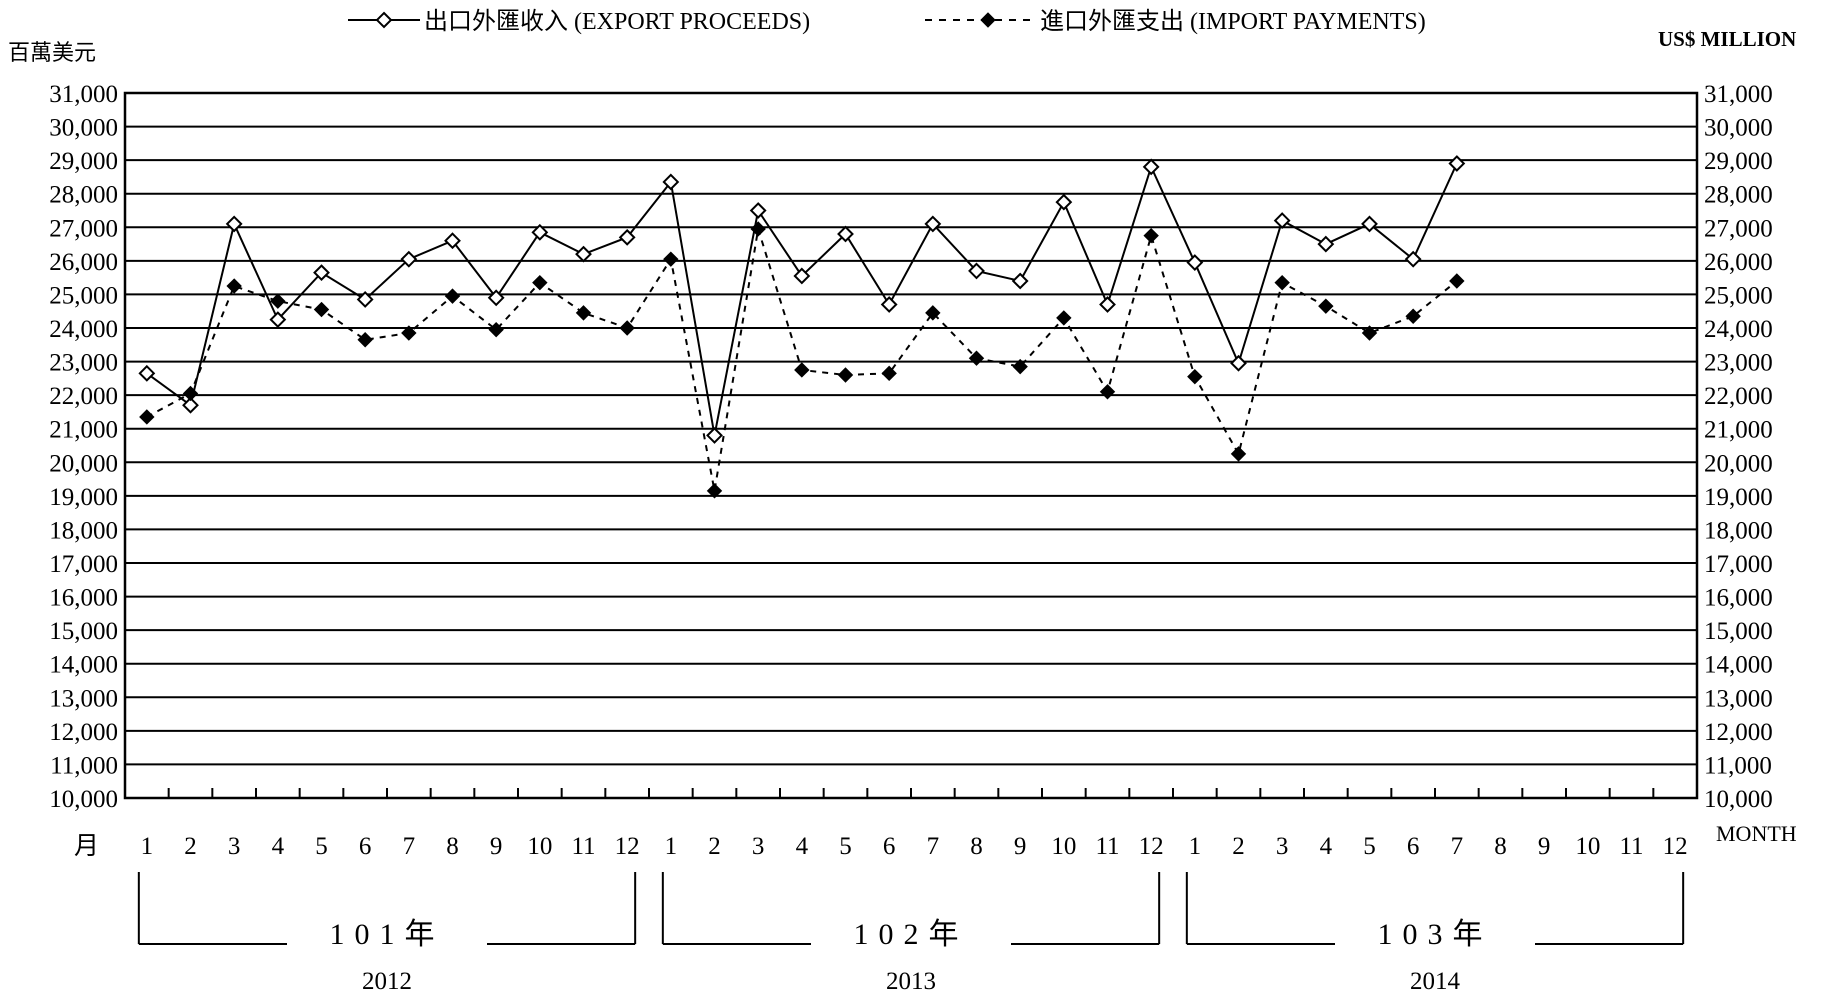  What do you see at coordinates (1756, 833) in the screenshot?
I see `x-label-right: MONTH` at bounding box center [1756, 833].